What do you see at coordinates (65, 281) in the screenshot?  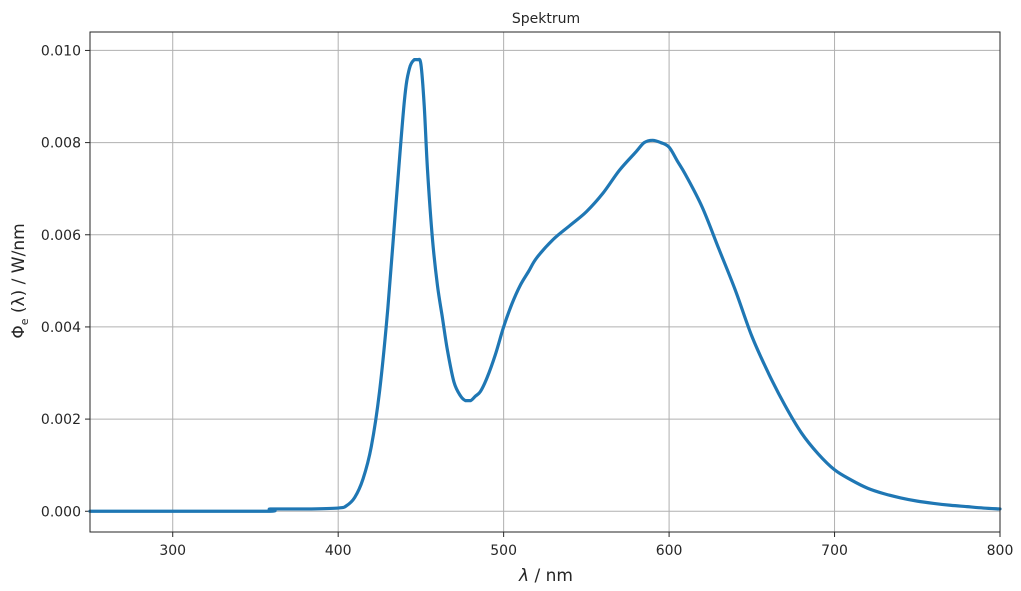 I see `y-axis-ticks: 0.000 0.002 0.004 0.006 0.008 0.010` at bounding box center [65, 281].